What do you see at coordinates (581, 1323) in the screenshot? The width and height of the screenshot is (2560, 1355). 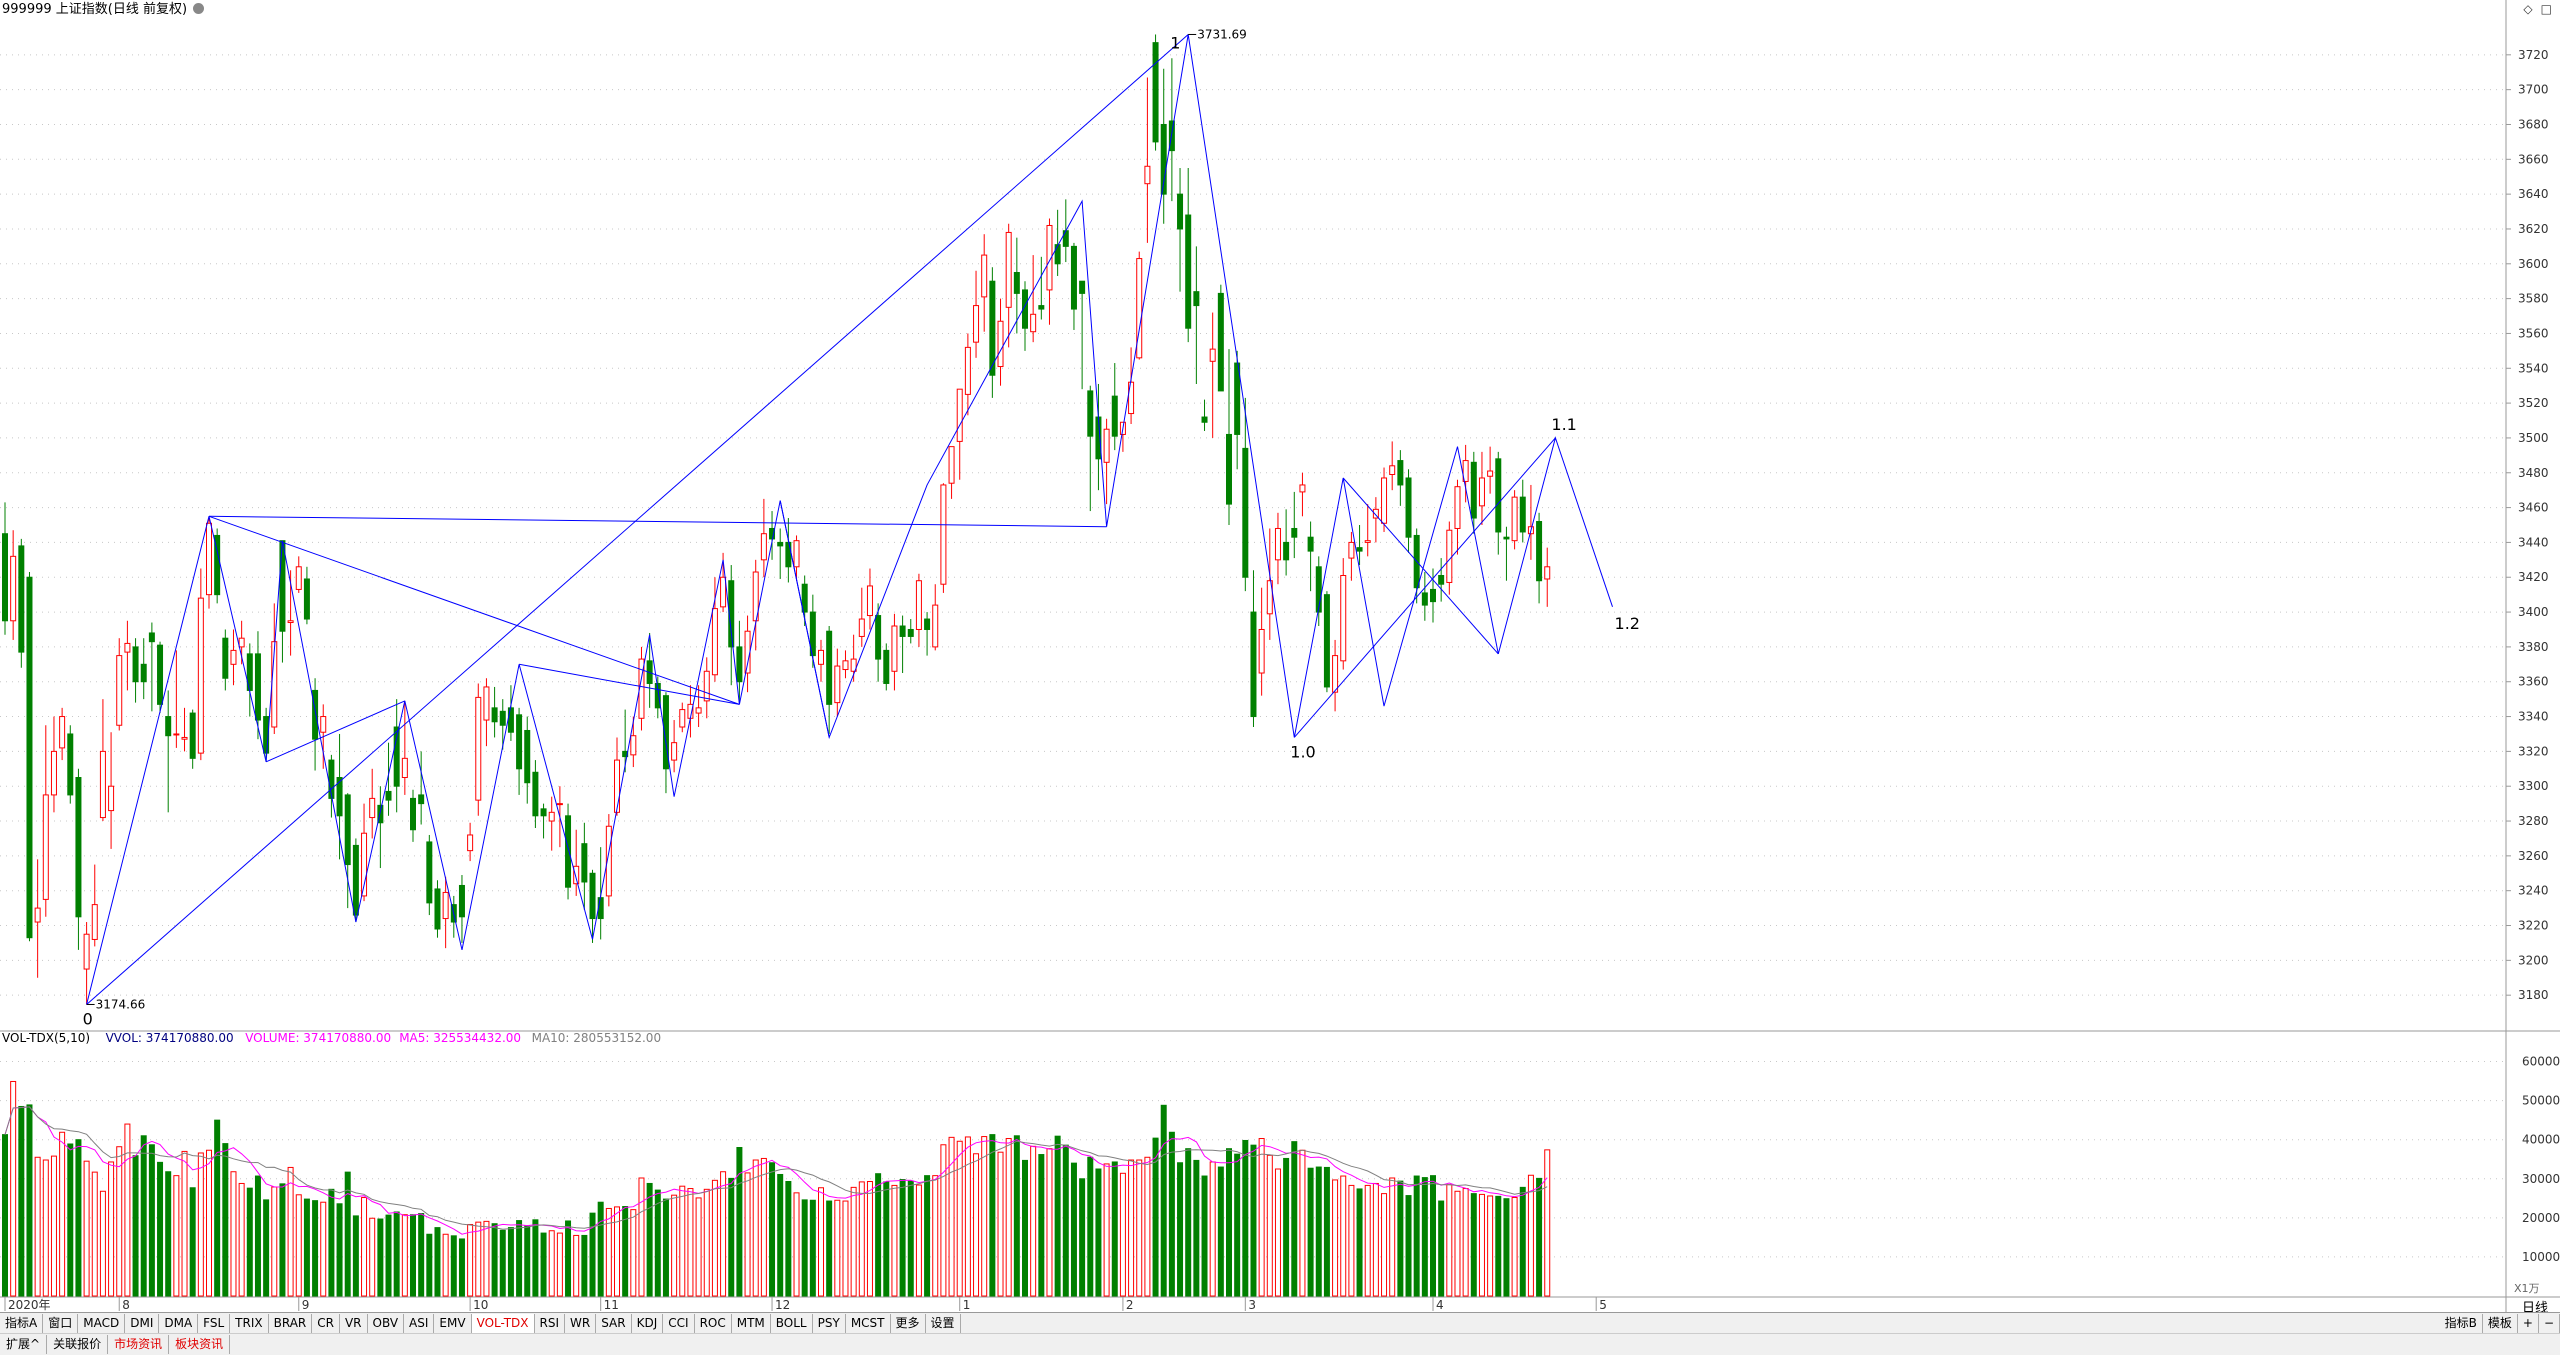 I see `indicator-tab: WR` at bounding box center [581, 1323].